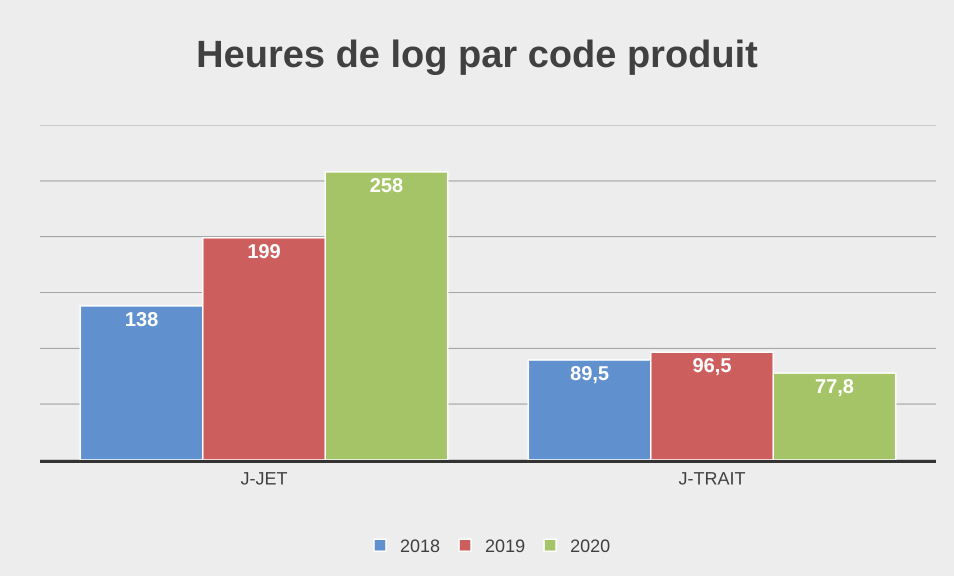 The height and width of the screenshot is (576, 954). Describe the element at coordinates (477, 55) in the screenshot. I see `chart-title: Heures de log par code produit` at that location.